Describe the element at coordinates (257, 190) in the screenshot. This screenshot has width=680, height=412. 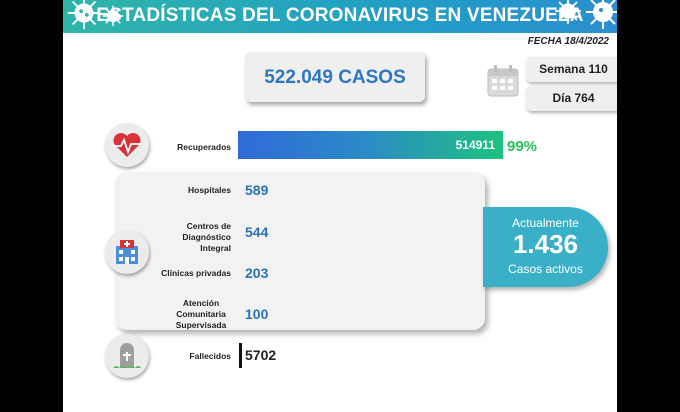
I see `hospitals-value: 589` at that location.